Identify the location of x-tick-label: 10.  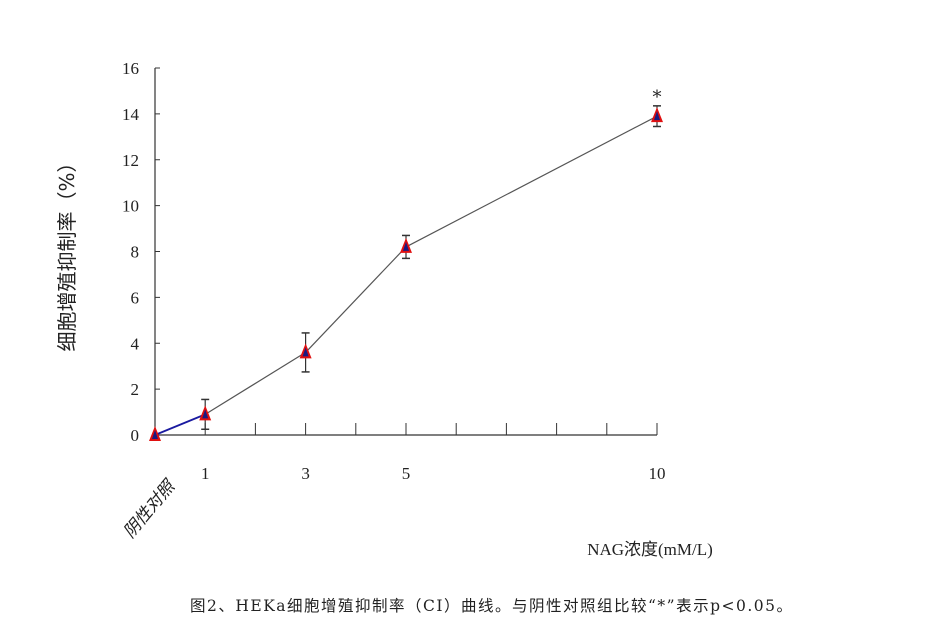
(657, 473).